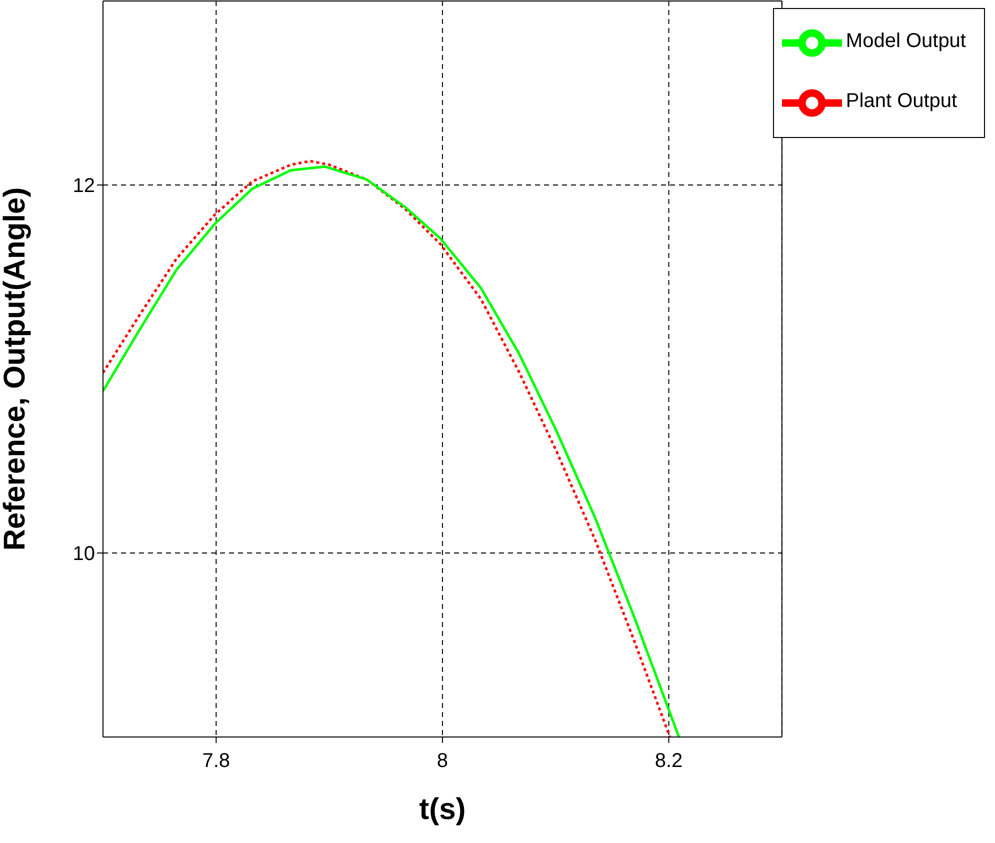 The image size is (995, 843). Describe the element at coordinates (442, 809) in the screenshot. I see `x-axis-title: t(s)` at that location.